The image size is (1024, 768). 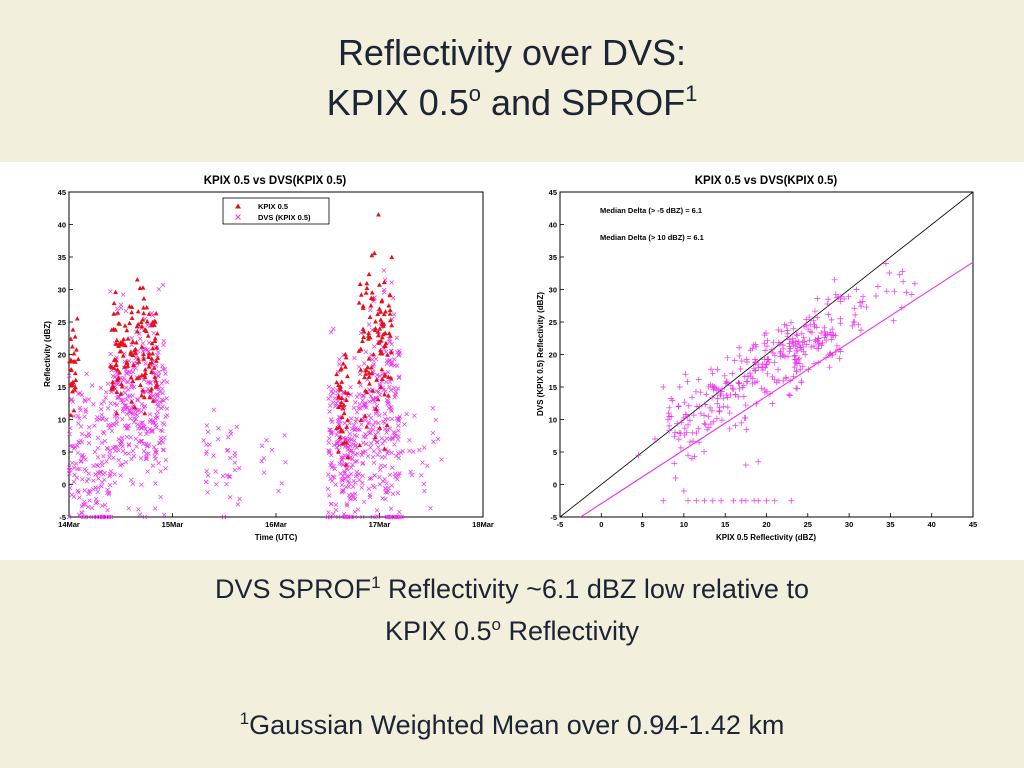 I want to click on chart-title: KPIX 0.5 vs DVS(KPIX 0.5), so click(x=766, y=181).